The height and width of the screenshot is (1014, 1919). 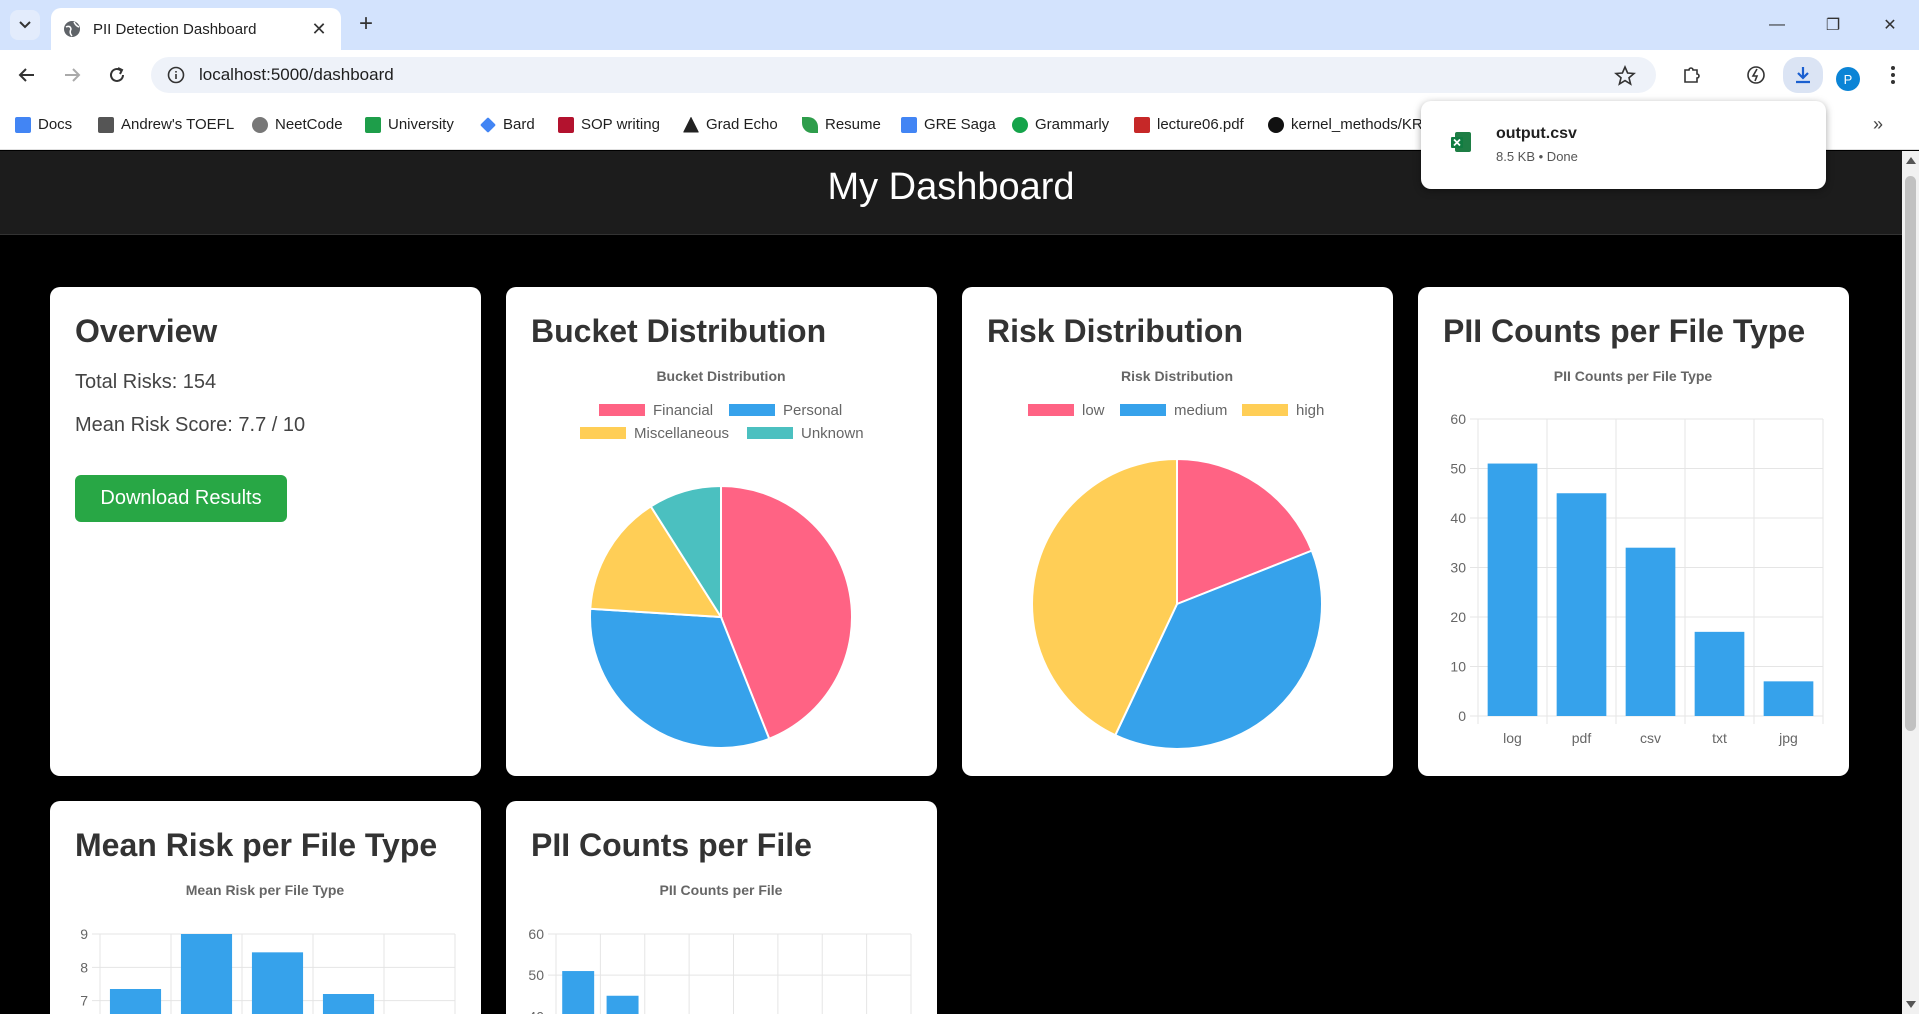 What do you see at coordinates (1536, 133) in the screenshot?
I see `download-filename: output.csv` at bounding box center [1536, 133].